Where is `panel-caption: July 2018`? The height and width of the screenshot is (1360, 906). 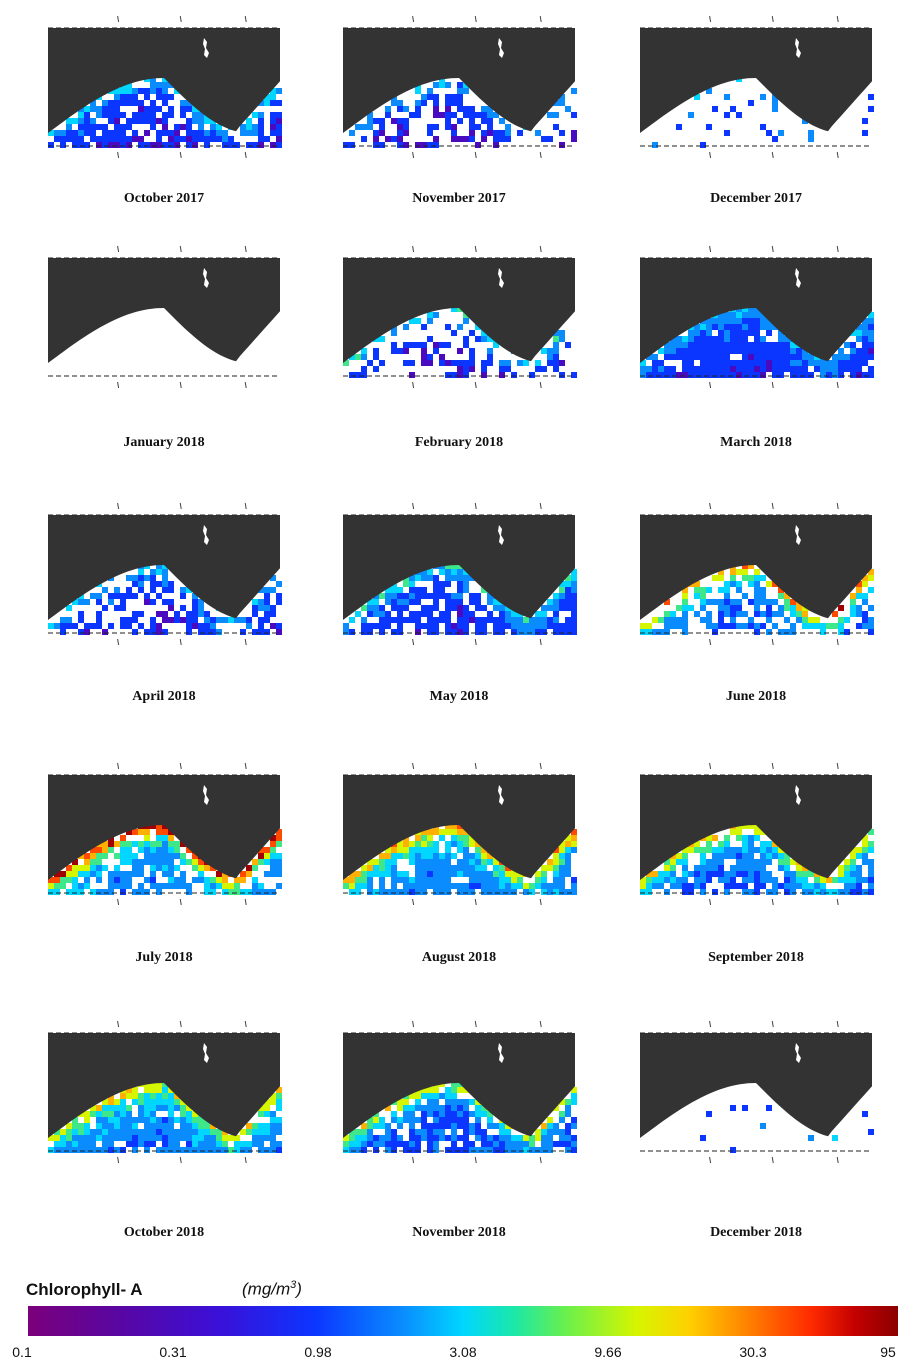 panel-caption: July 2018 is located at coordinates (164, 957).